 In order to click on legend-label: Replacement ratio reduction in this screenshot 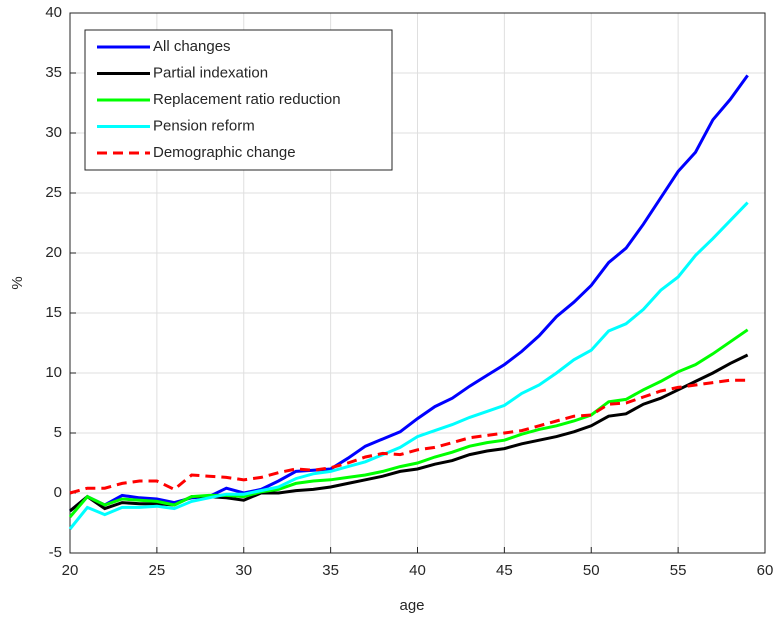, I will do `click(247, 99)`.